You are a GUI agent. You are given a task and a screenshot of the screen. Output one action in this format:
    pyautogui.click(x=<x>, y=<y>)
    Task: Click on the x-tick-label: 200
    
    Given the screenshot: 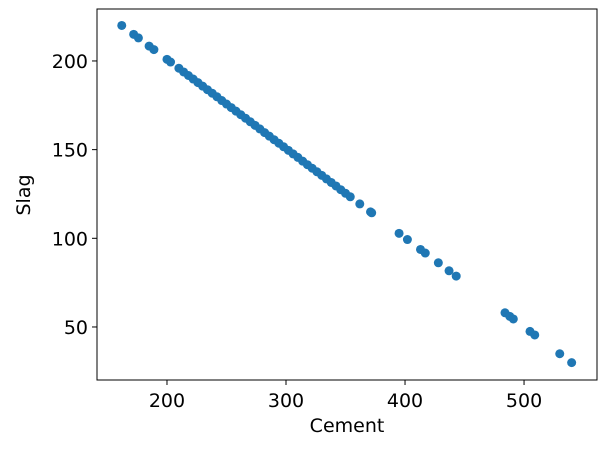 What is the action you would take?
    pyautogui.click(x=167, y=401)
    